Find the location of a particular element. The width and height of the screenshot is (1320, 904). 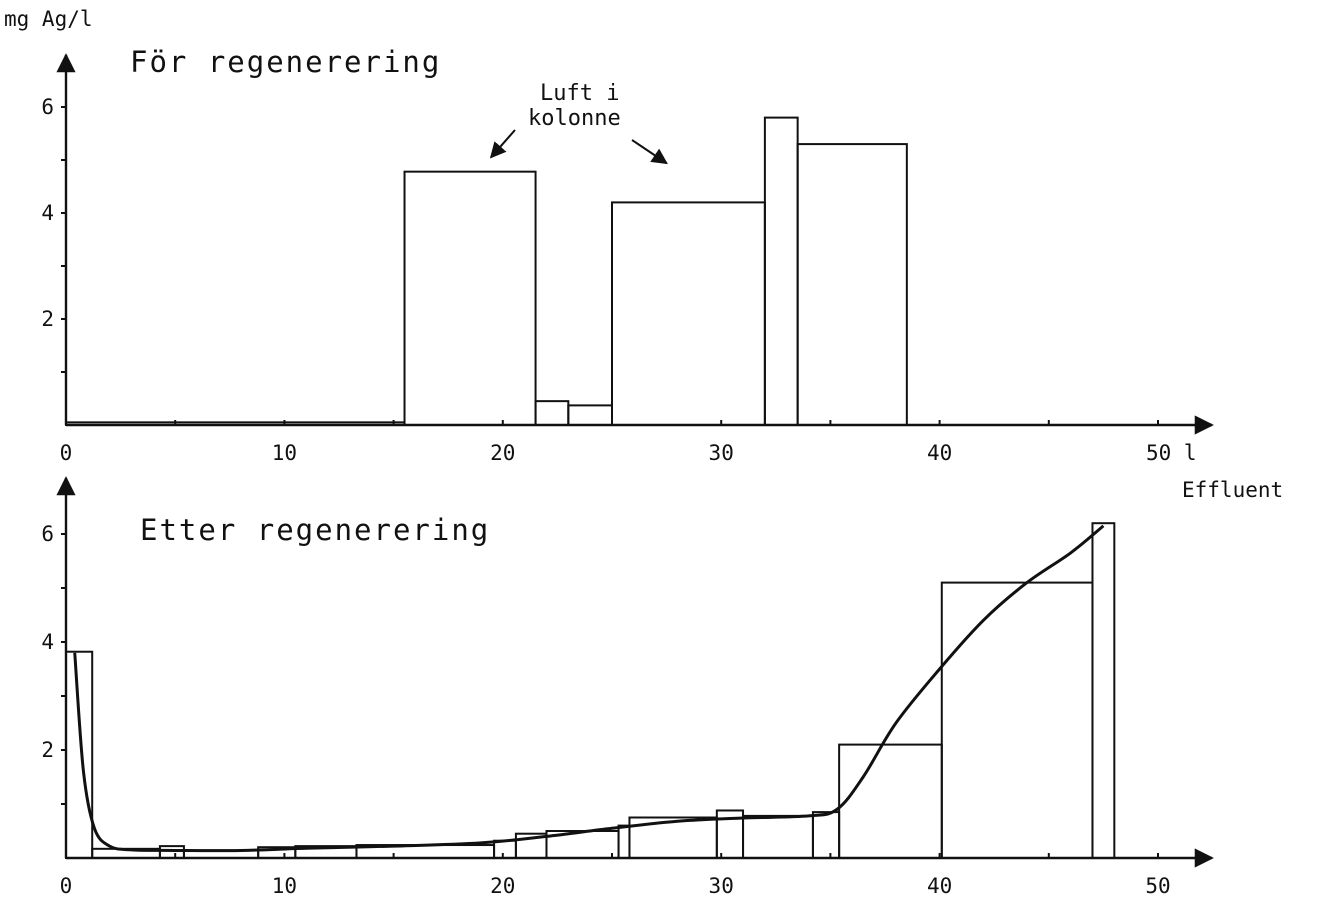

x-axis-label: Effluent is located at coordinates (1232, 490).